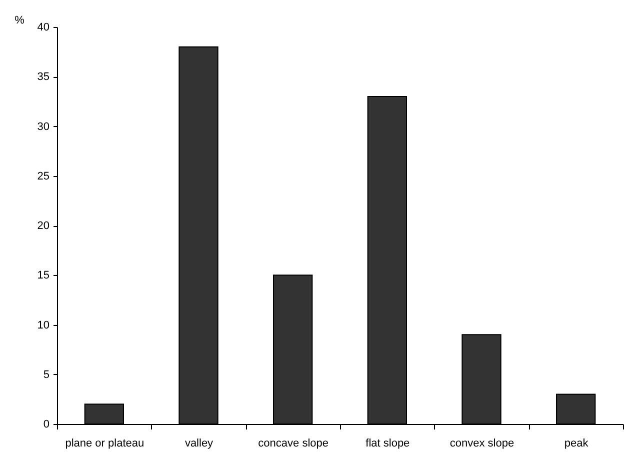 Image resolution: width=629 pixels, height=459 pixels. I want to click on y-tick-label: 30, so click(43, 126).